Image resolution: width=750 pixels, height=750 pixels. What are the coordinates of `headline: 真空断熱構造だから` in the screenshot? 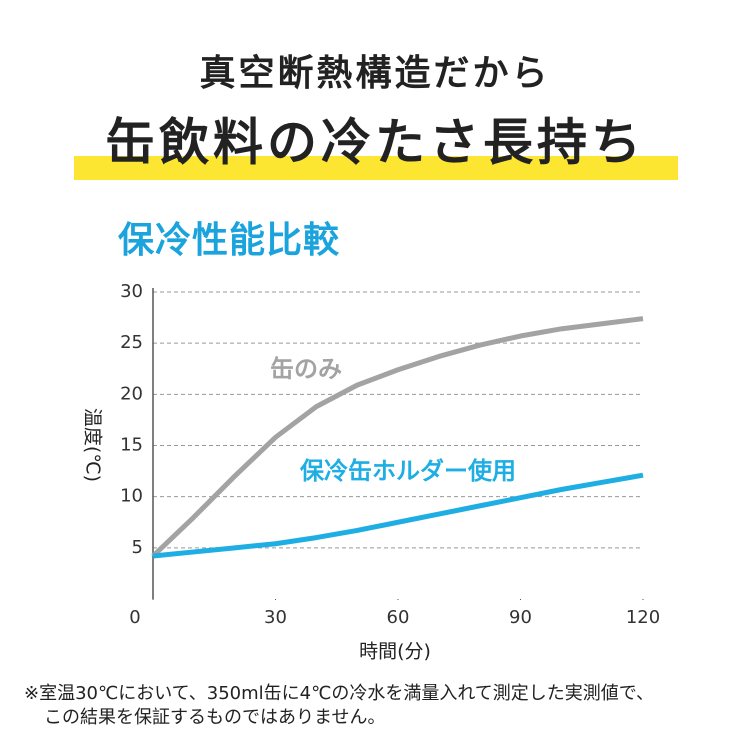 It's located at (374, 73).